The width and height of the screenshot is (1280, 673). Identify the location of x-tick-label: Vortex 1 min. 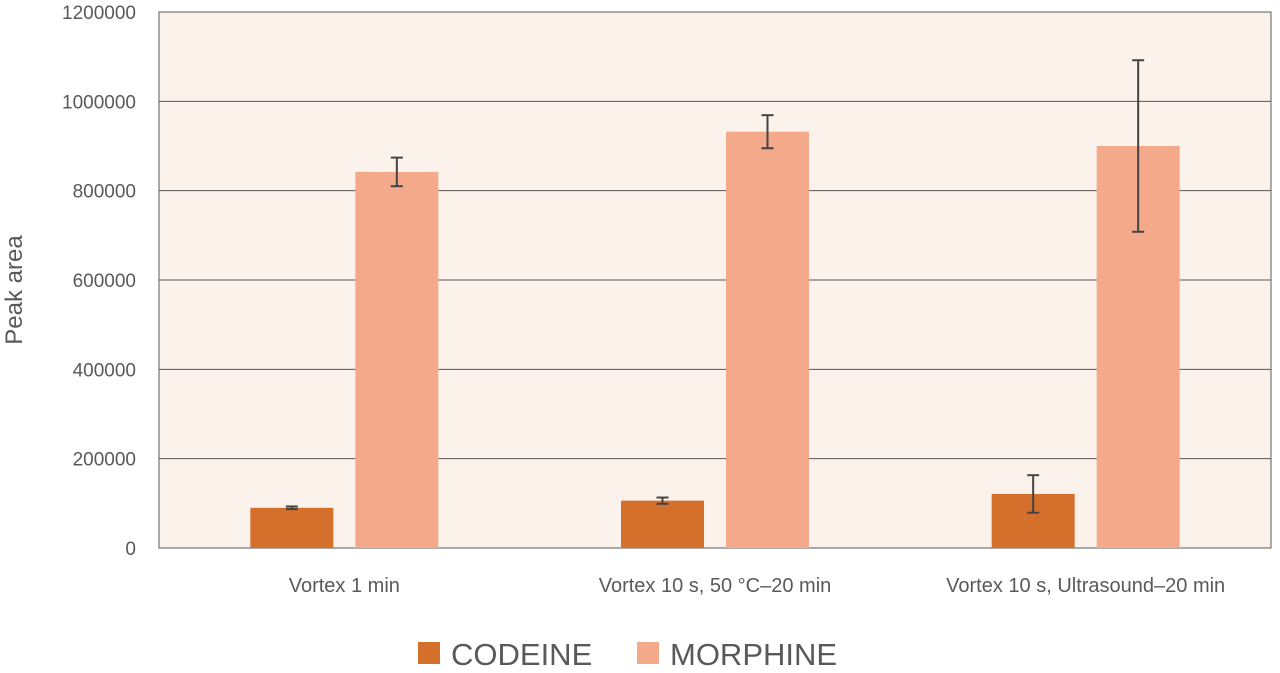
(344, 586).